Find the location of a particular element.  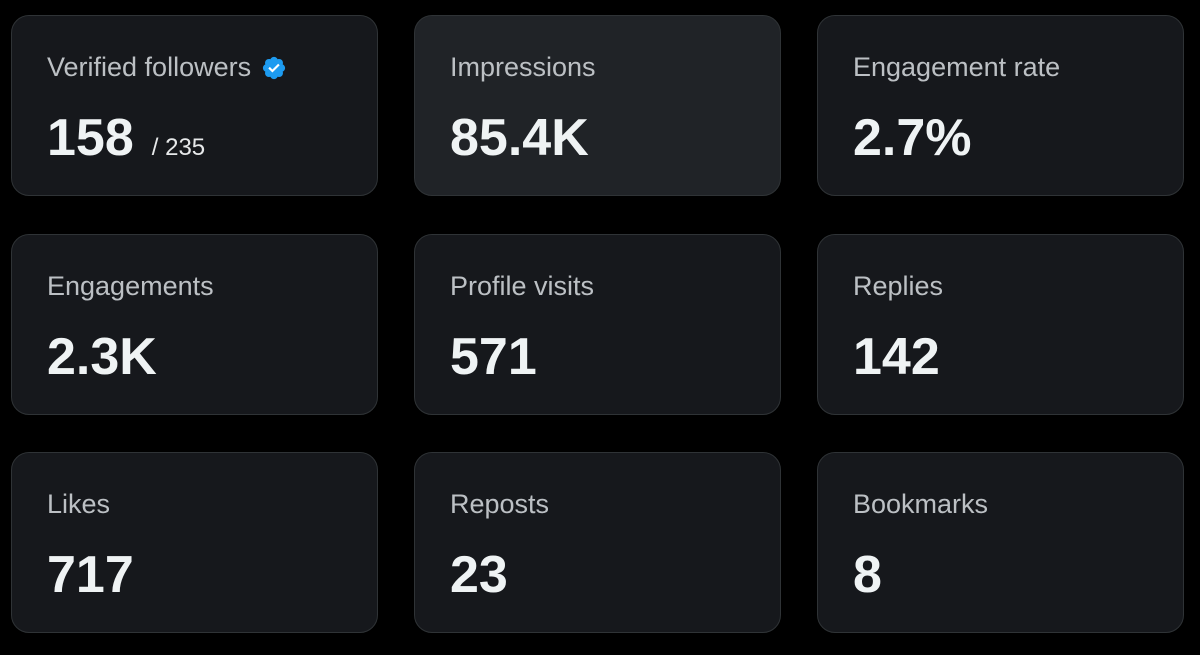

metric-label: Likes is located at coordinates (79, 504).